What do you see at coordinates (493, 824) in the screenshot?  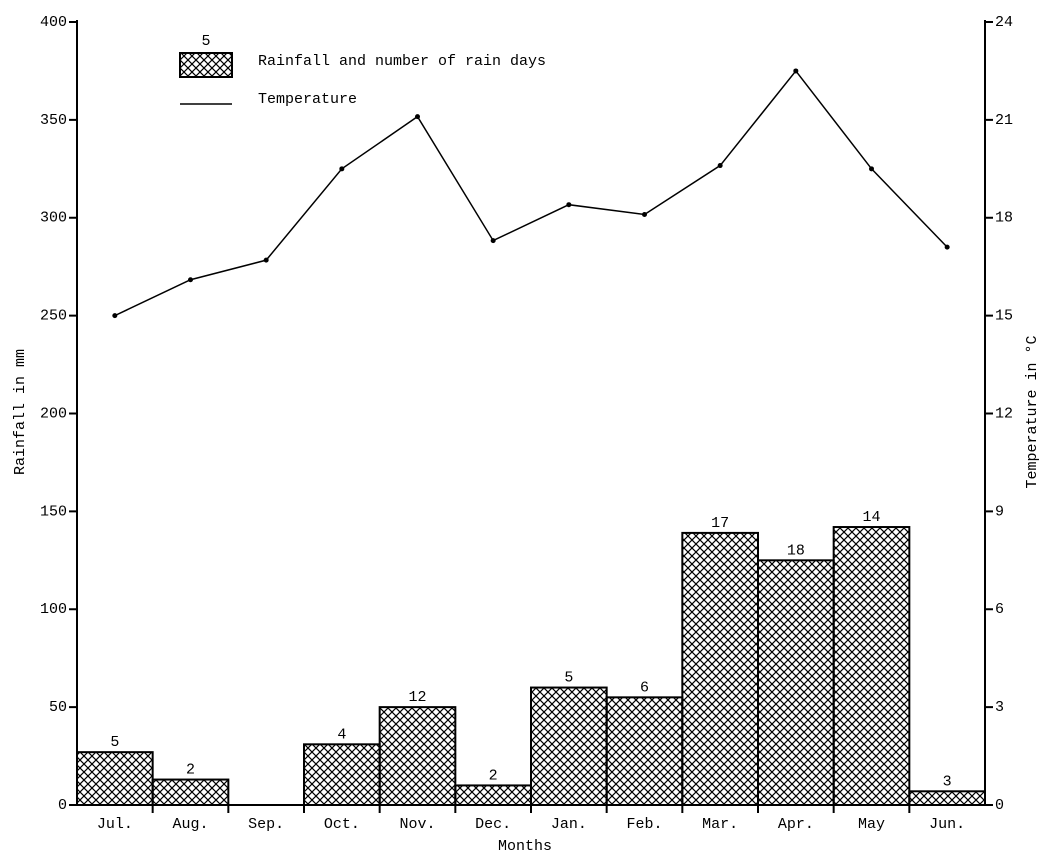 I see `x-tick-label: Dec.` at bounding box center [493, 824].